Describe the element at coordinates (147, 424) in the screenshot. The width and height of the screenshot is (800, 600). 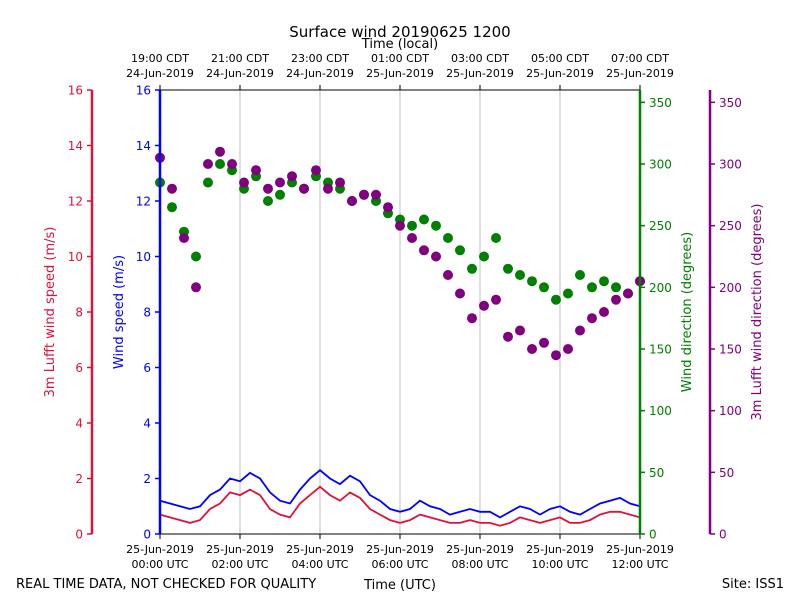
I see `speed-axis-tick-label: 4` at that location.